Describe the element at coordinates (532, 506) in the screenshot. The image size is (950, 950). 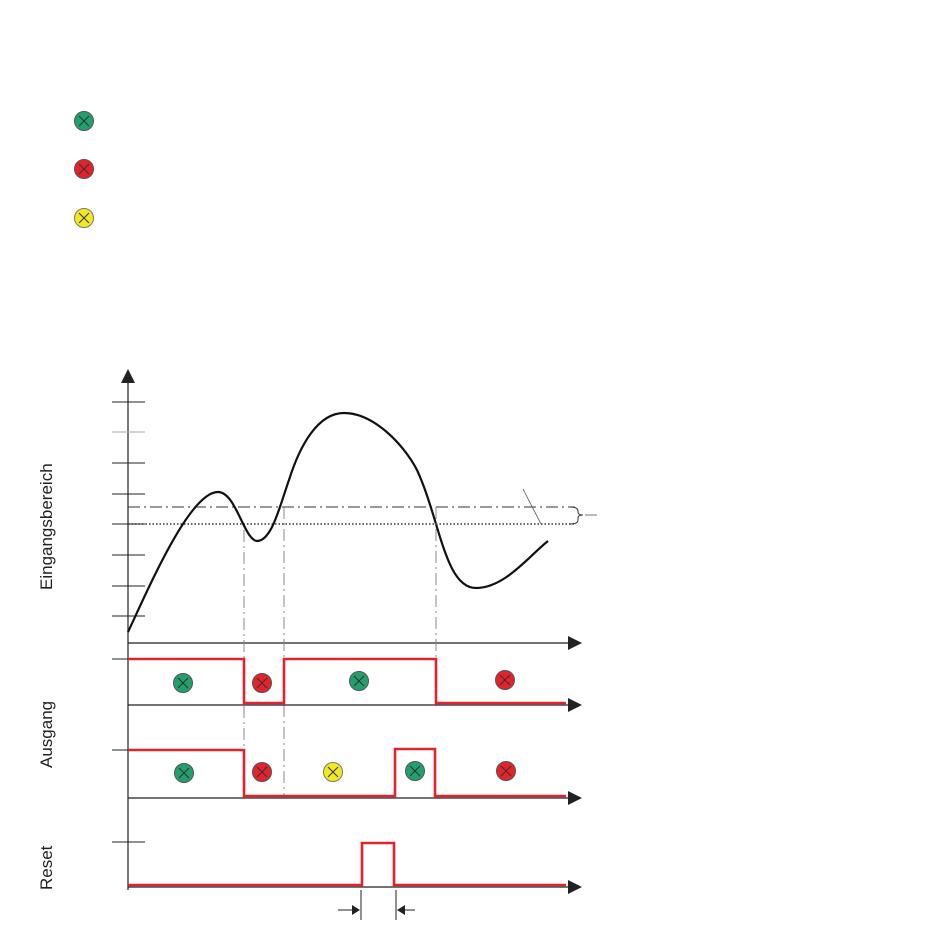
I see `hysteresis-leader-line` at that location.